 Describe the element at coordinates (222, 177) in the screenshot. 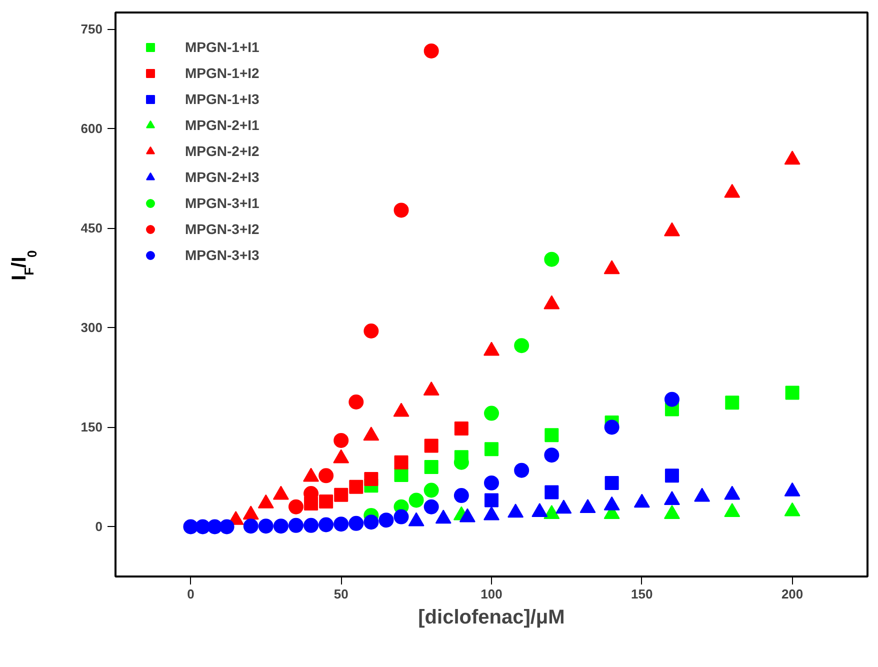

I see `legend-label: MPGN-2+I3` at that location.